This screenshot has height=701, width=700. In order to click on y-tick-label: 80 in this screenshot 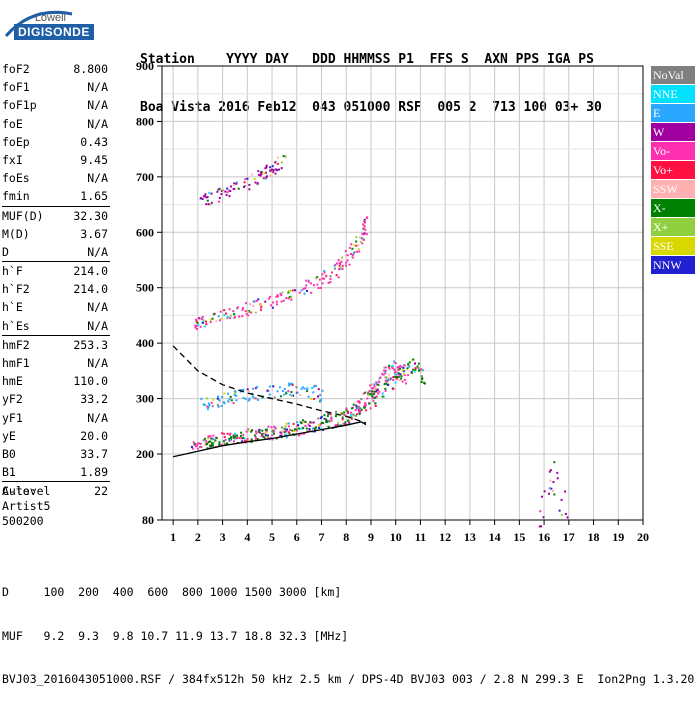, I will do `click(148, 520)`.